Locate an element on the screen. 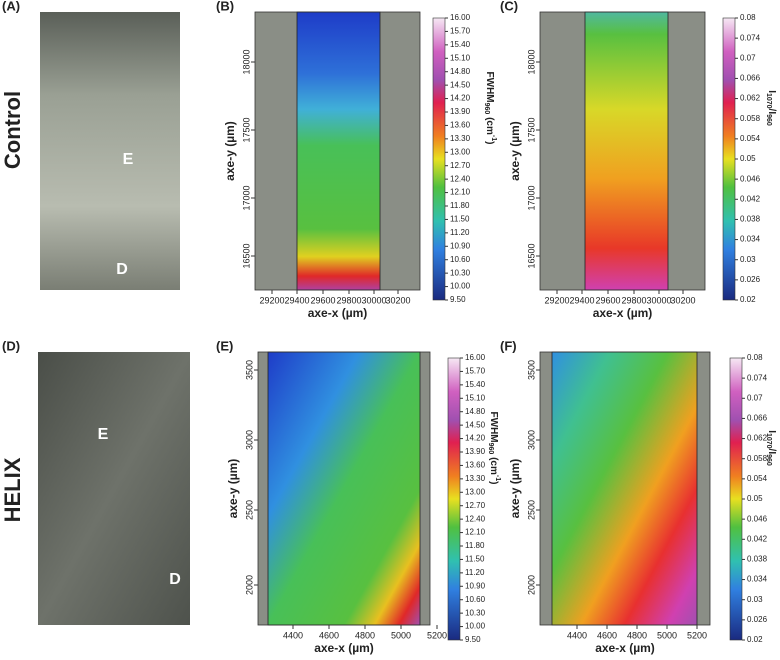  colorbar-title: I1070/I960 is located at coordinates (771, 448).